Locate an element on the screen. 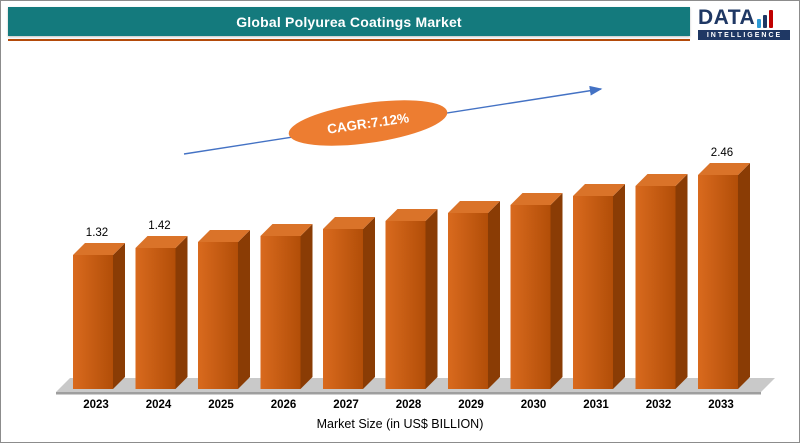 The image size is (800, 443). bar-2033 is located at coordinates (718, 282).